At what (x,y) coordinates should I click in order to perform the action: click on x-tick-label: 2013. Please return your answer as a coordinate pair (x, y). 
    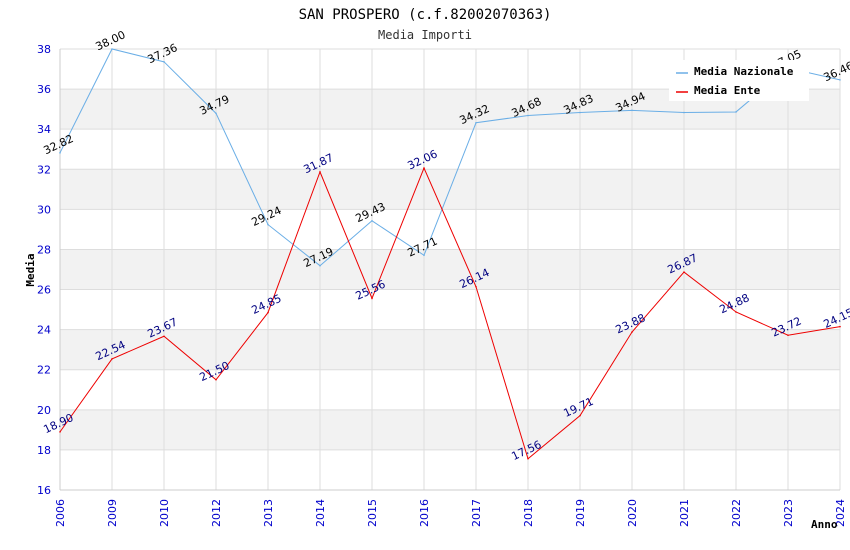
    Looking at the image, I should click on (268, 513).